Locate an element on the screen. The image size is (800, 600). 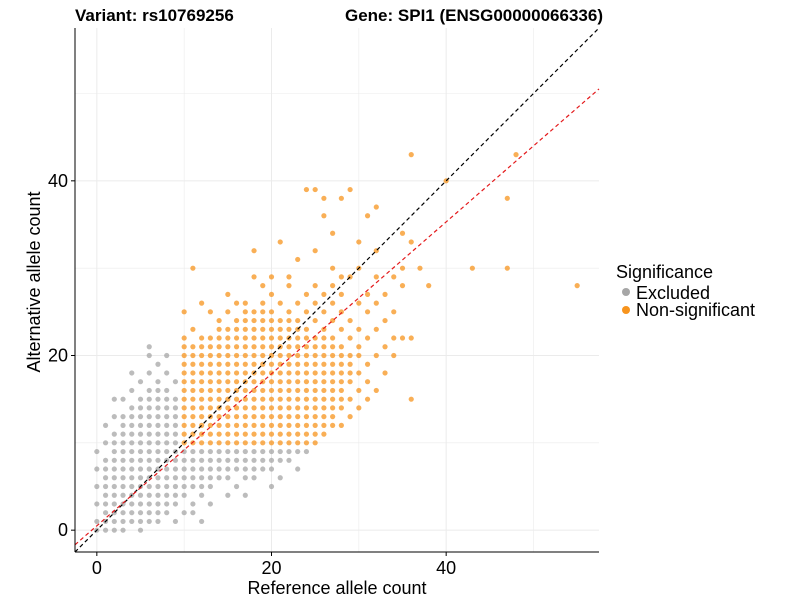
y-tick-label: 0 is located at coordinates (63, 530).